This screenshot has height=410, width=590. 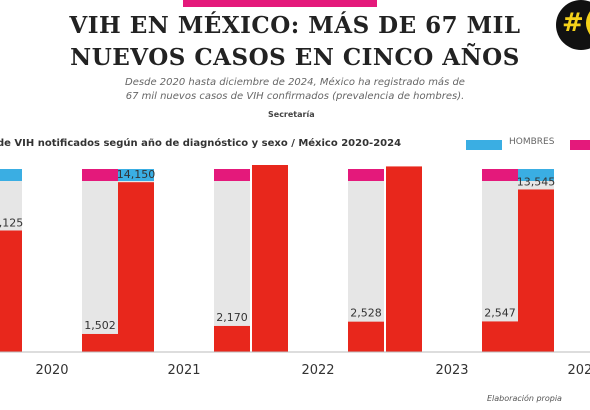 What do you see at coordinates (500, 312) in the screenshot?
I see `data-label-mujeres-2023: 2,547` at bounding box center [500, 312].